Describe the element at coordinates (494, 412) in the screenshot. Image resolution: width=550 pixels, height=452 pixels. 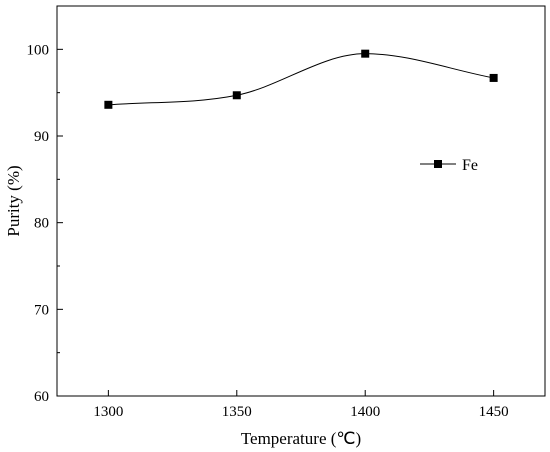
I see `x-tick-label-1450: 1450` at that location.